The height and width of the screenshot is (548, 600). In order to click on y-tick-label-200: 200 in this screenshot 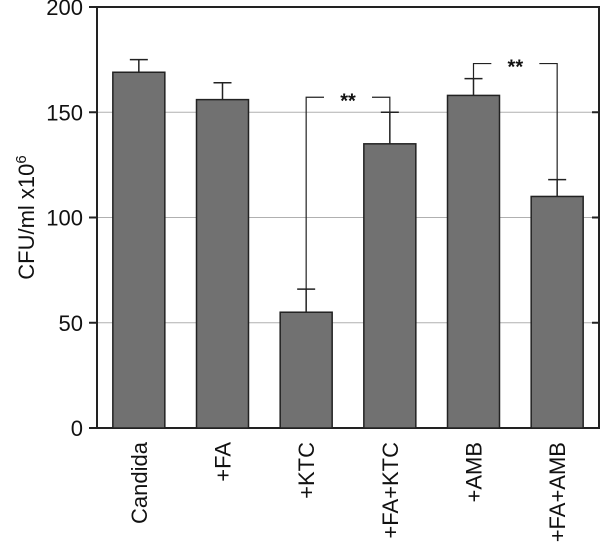, I will do `click(64, 10)`.